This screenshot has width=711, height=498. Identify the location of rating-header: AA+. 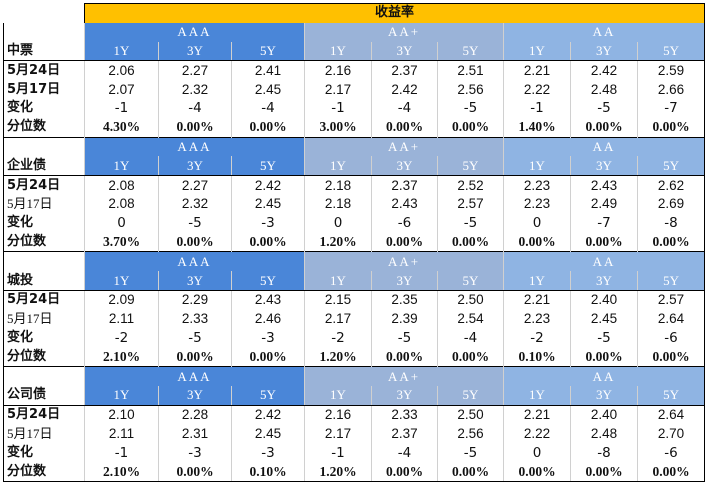
(404, 376).